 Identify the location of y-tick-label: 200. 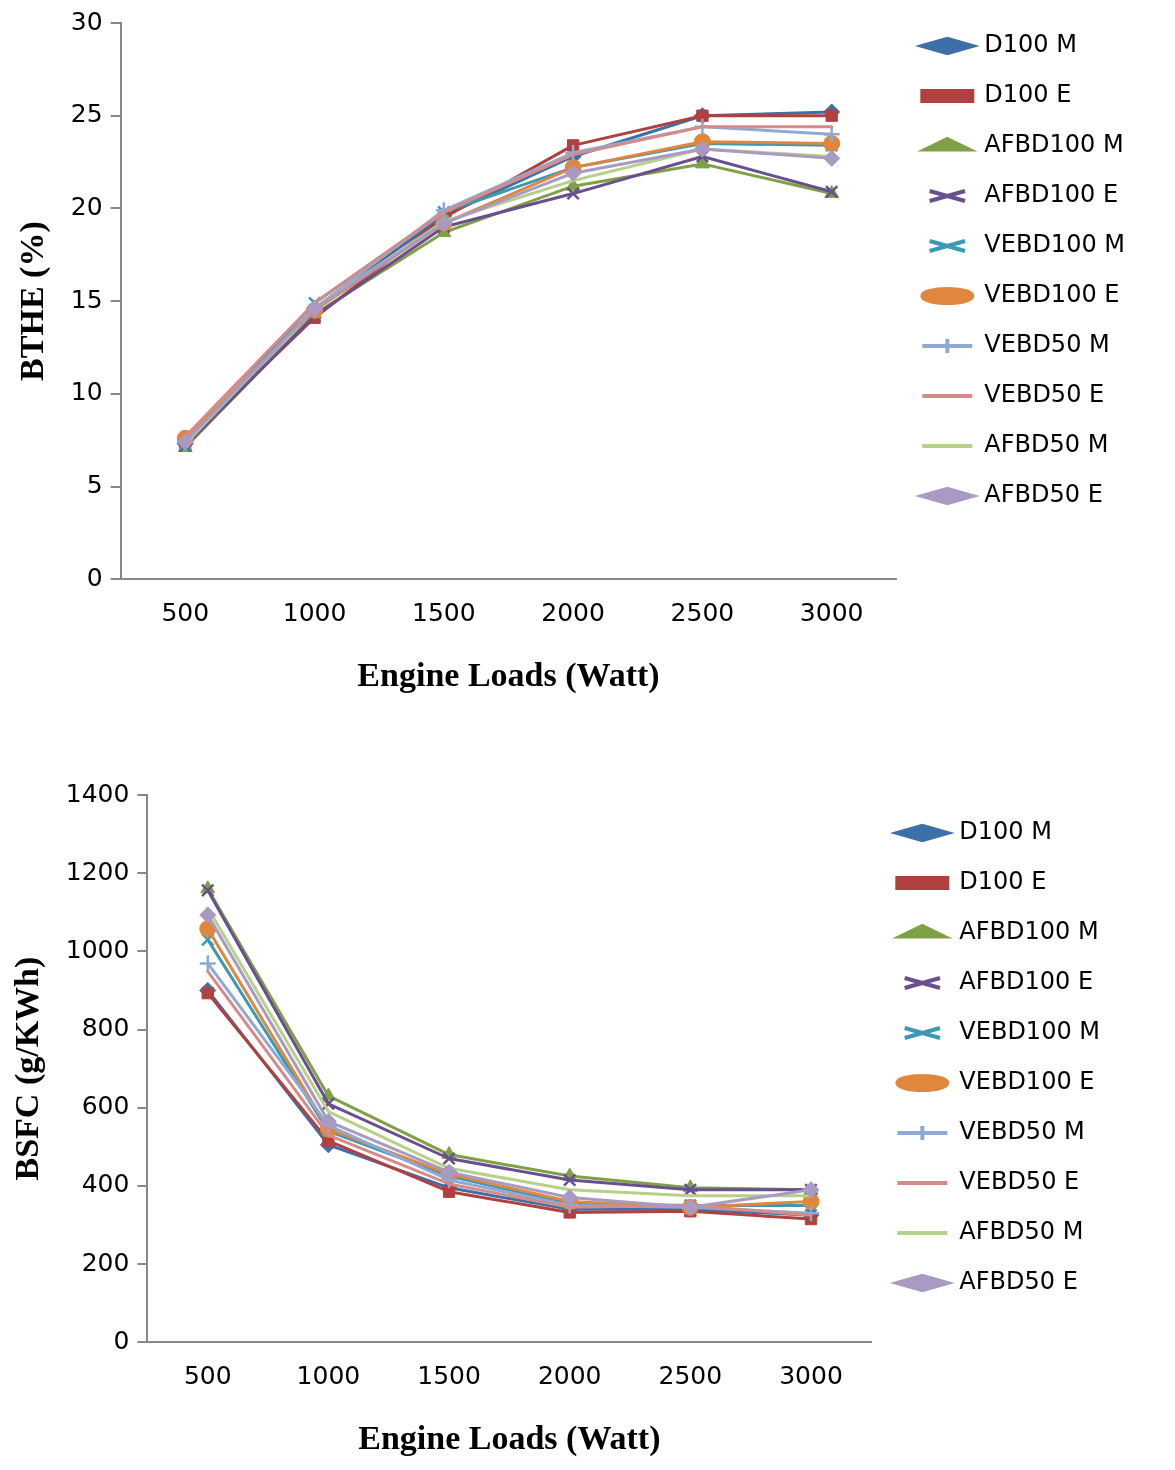
(105, 1262).